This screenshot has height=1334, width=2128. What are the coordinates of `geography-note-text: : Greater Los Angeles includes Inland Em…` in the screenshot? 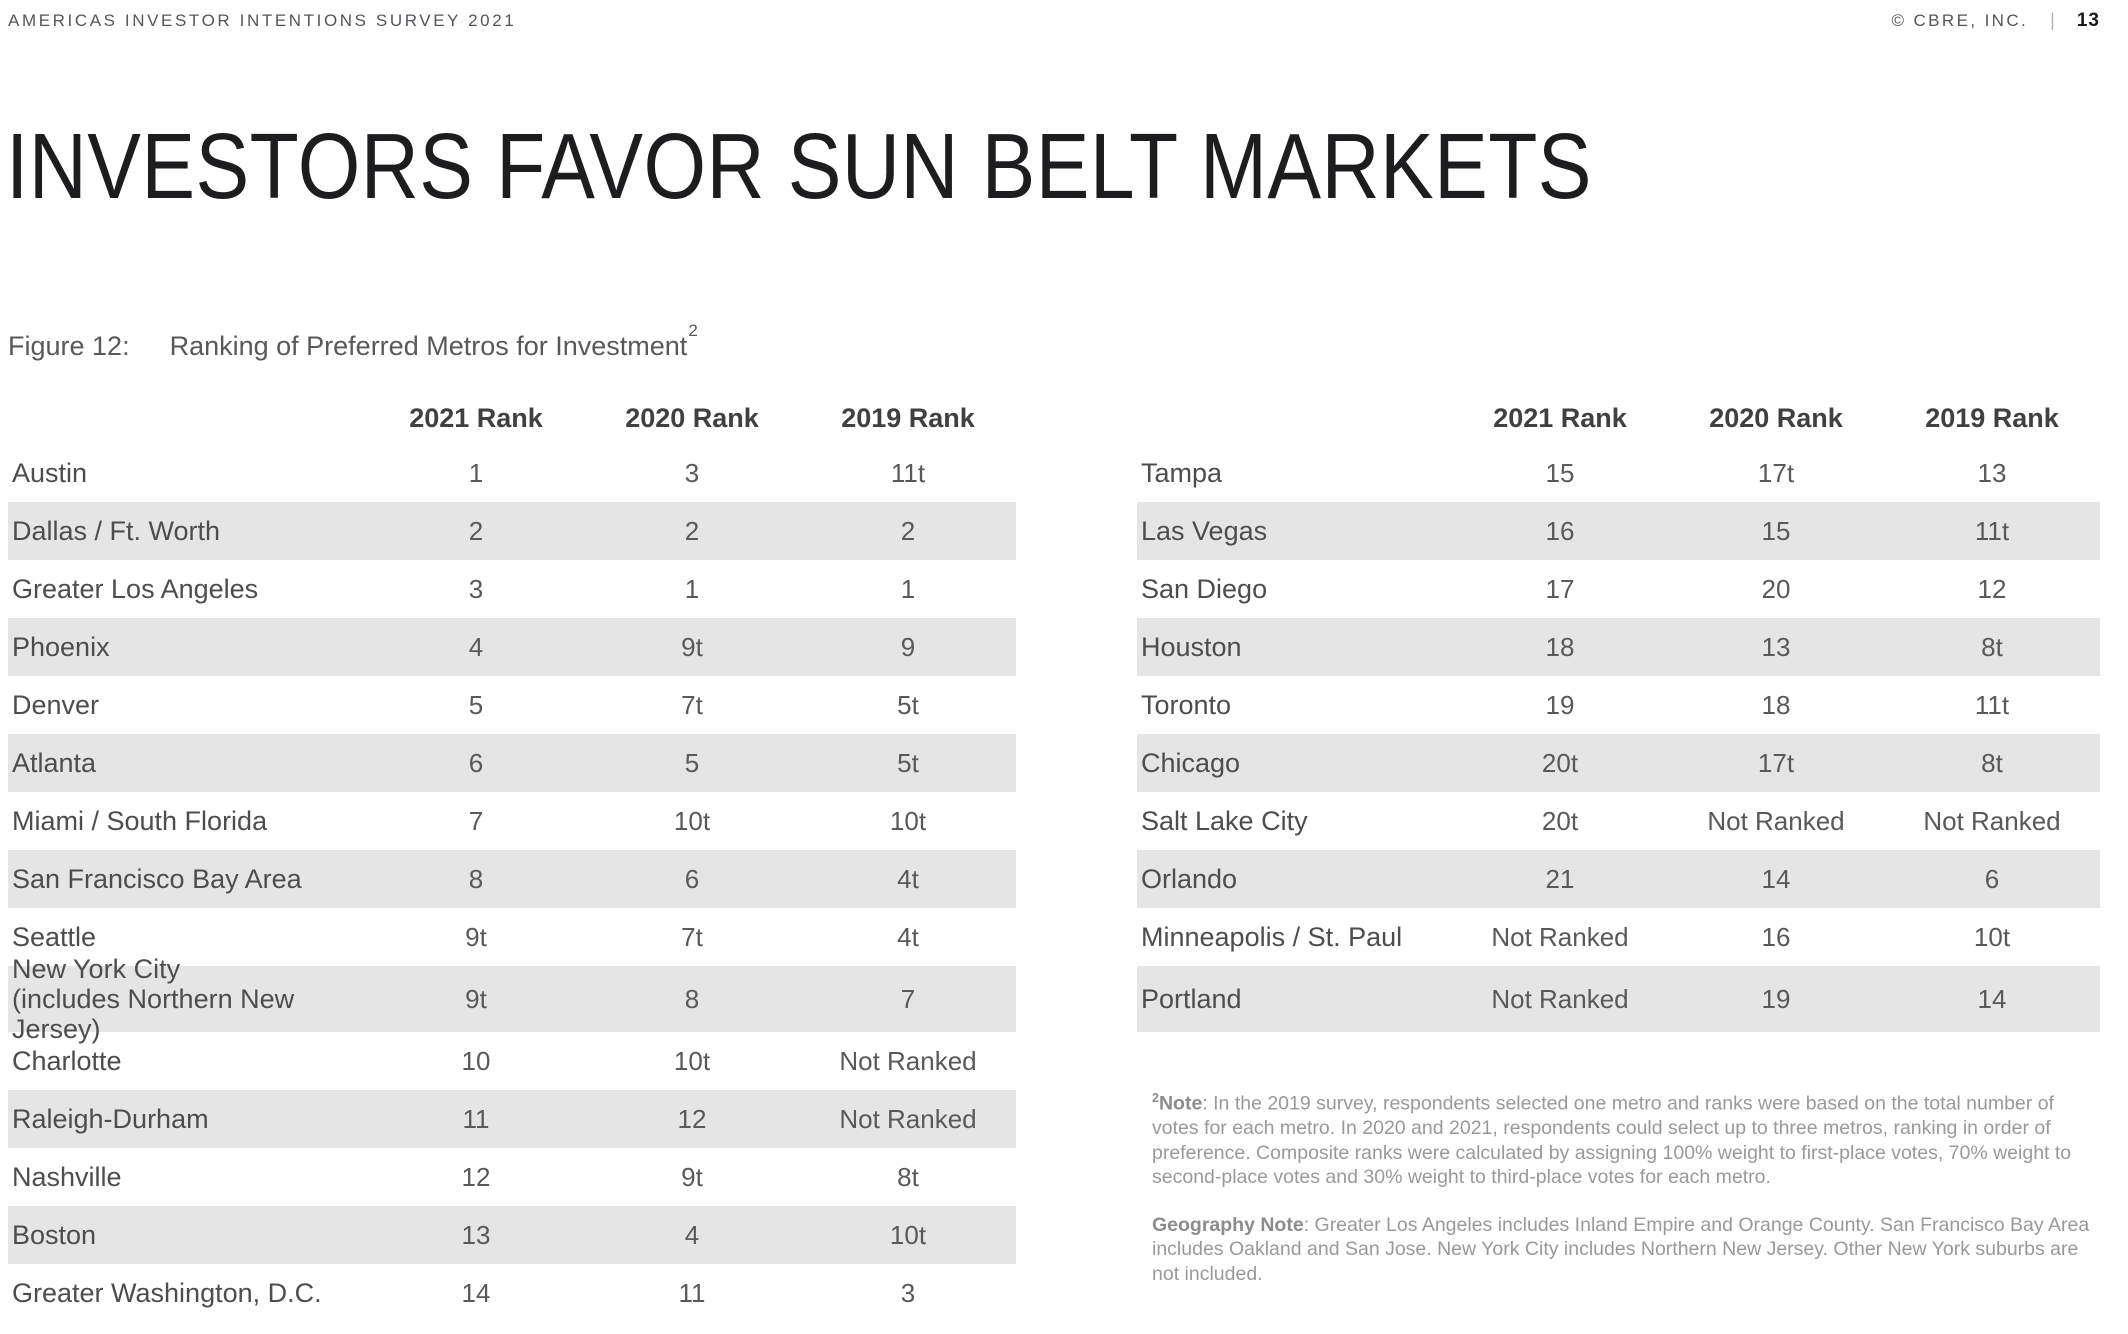 It's located at (1621, 1249).